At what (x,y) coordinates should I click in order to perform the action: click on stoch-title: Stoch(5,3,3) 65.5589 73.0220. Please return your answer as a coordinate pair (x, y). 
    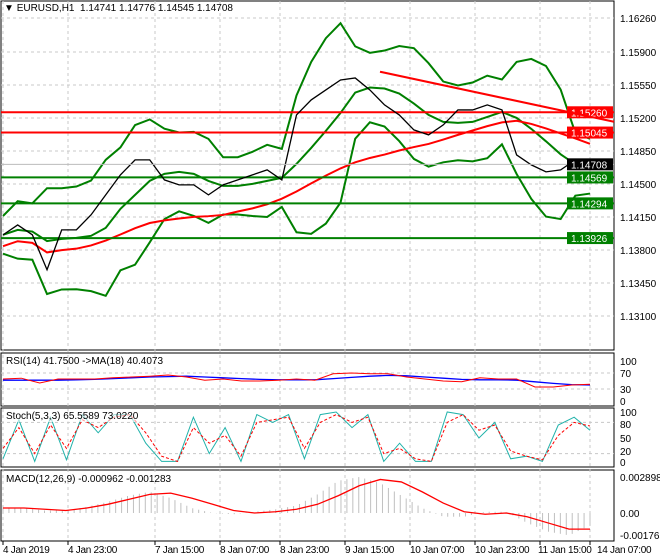
    Looking at the image, I should click on (72, 416).